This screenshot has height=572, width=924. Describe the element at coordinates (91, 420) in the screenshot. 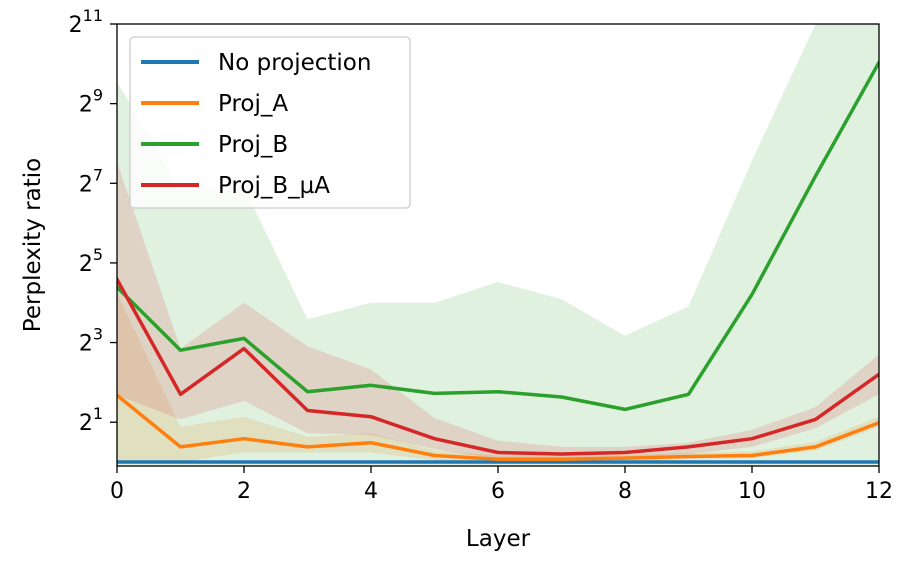

I see `y-tick-label: 21` at that location.